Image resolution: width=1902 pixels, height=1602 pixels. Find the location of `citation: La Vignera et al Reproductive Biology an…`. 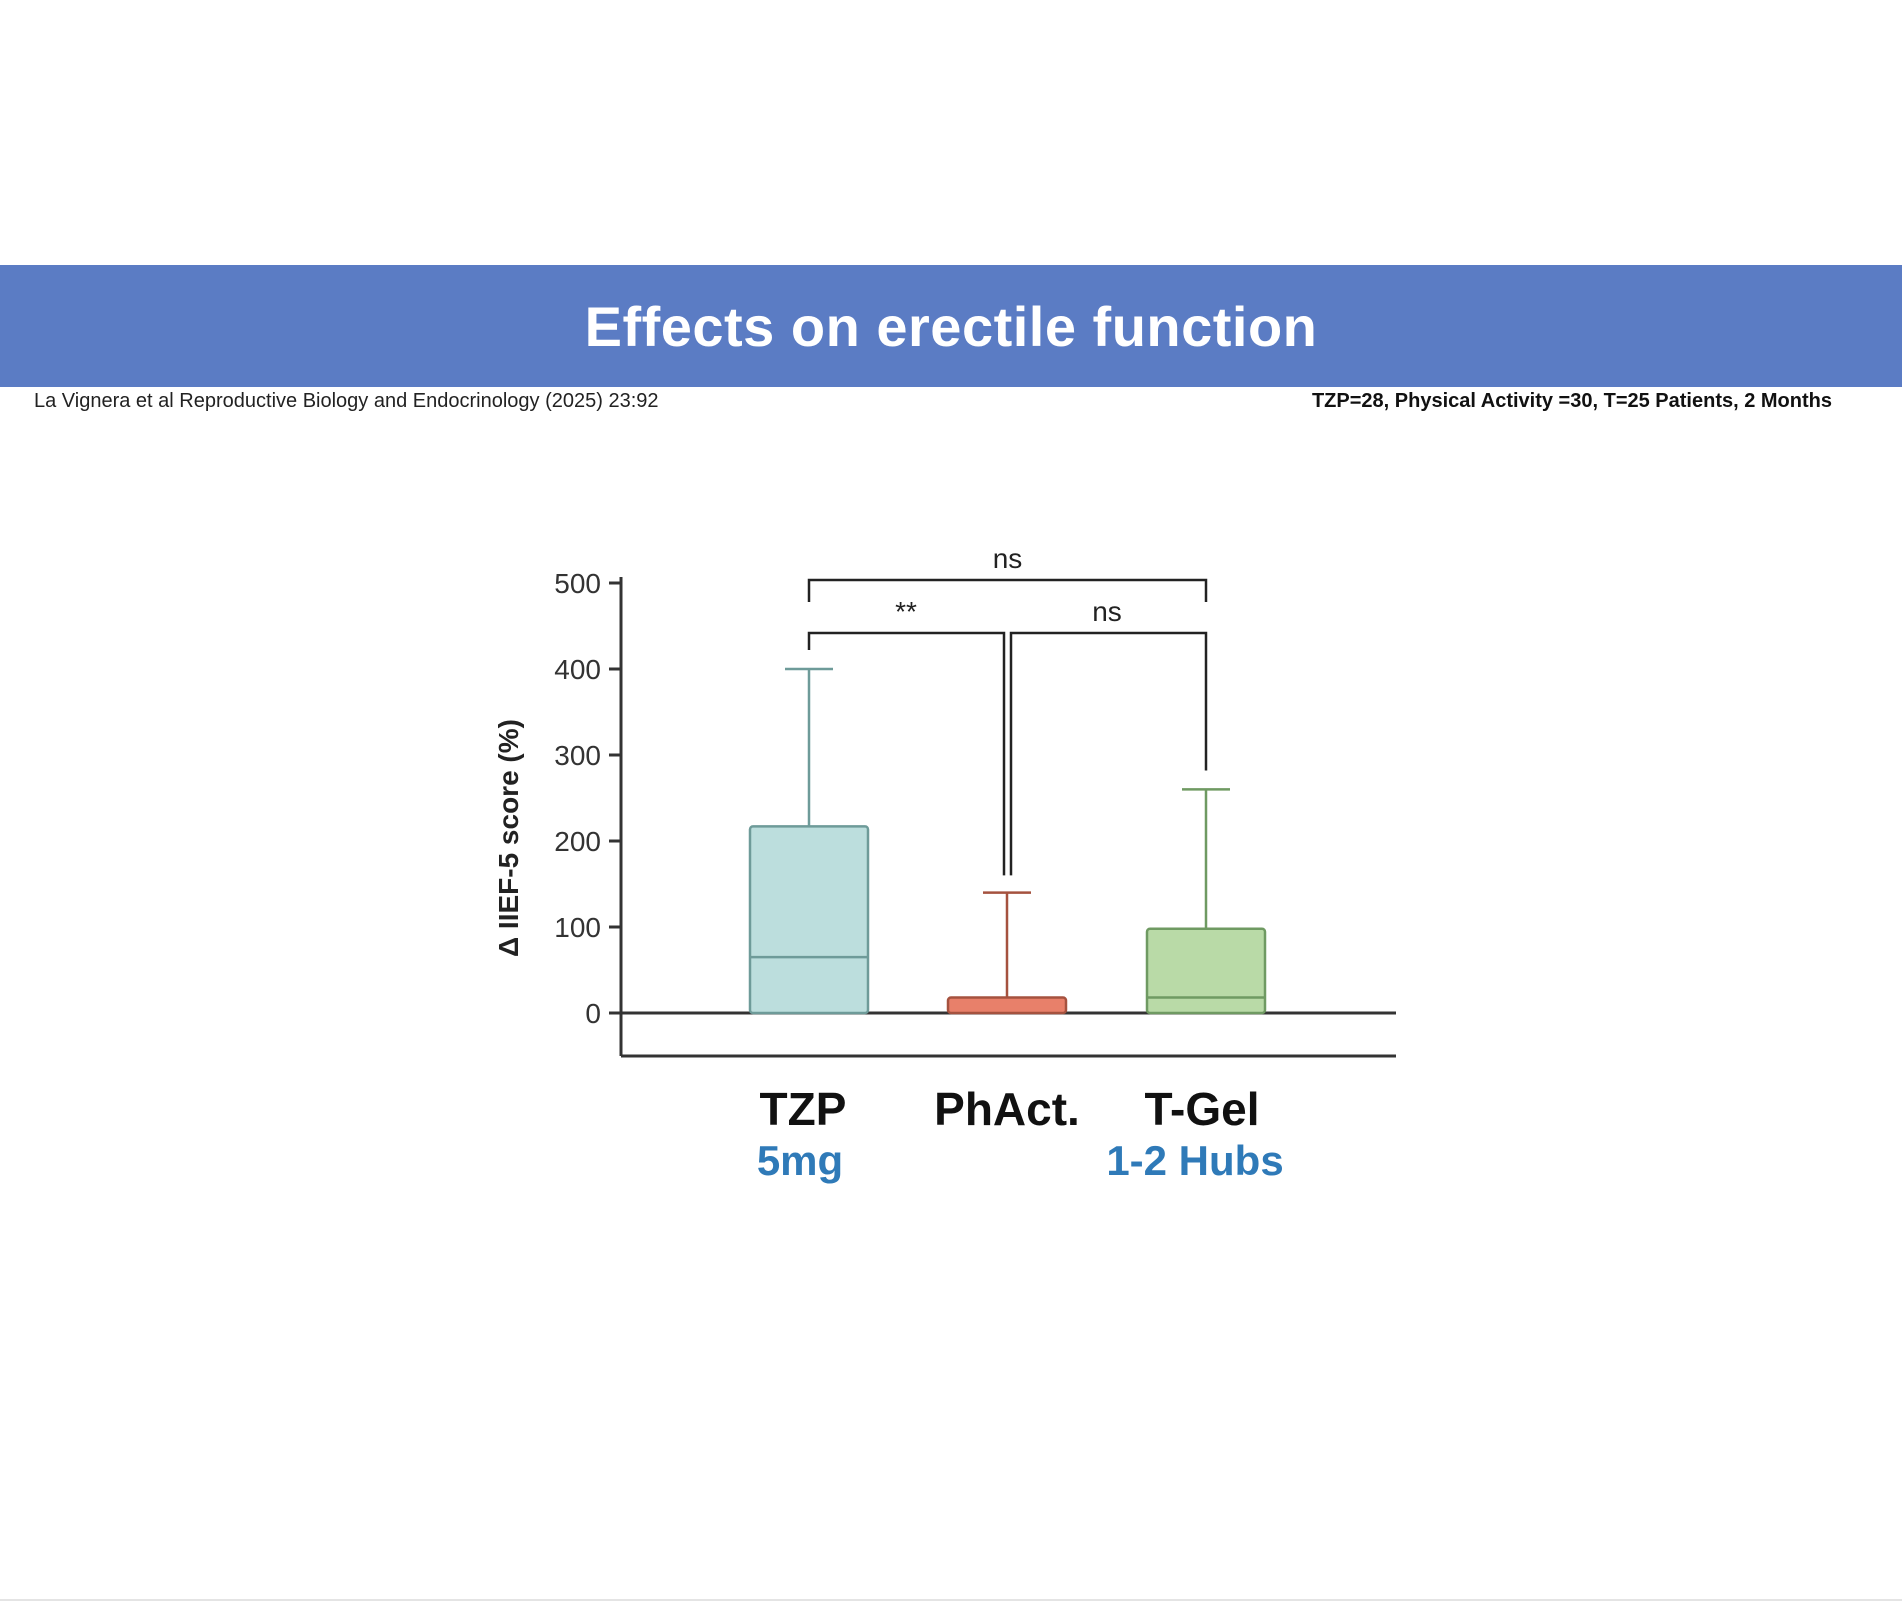

citation: La Vignera et al Reproductive Biology an… is located at coordinates (346, 401).